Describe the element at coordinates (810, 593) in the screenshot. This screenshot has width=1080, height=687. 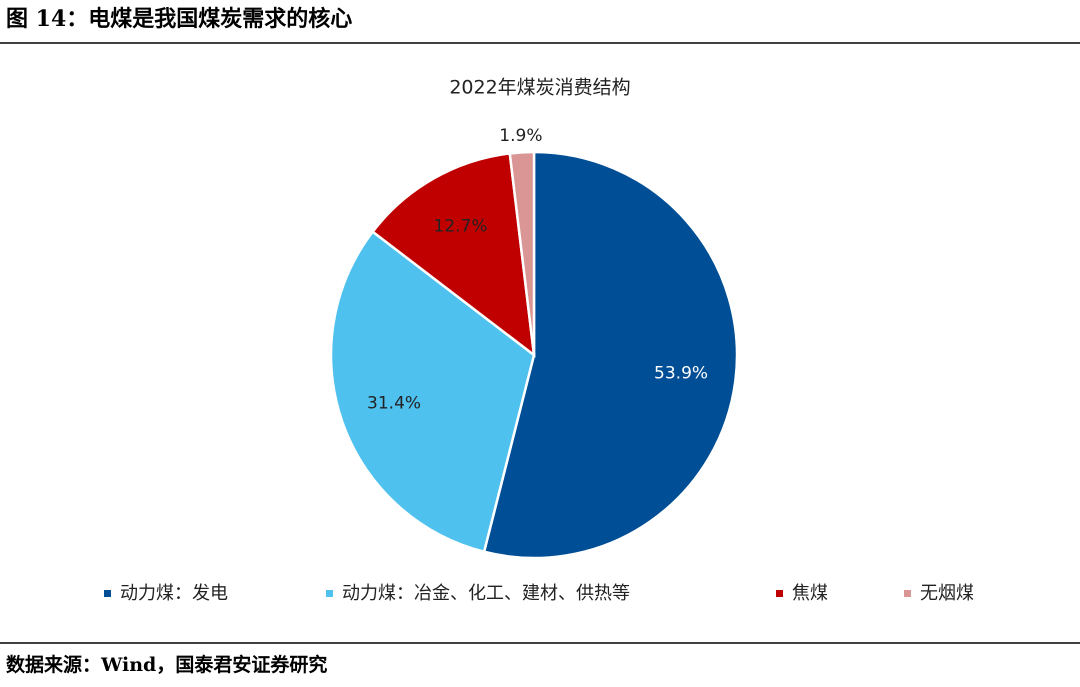
I see `legend-label: 焦煤` at that location.